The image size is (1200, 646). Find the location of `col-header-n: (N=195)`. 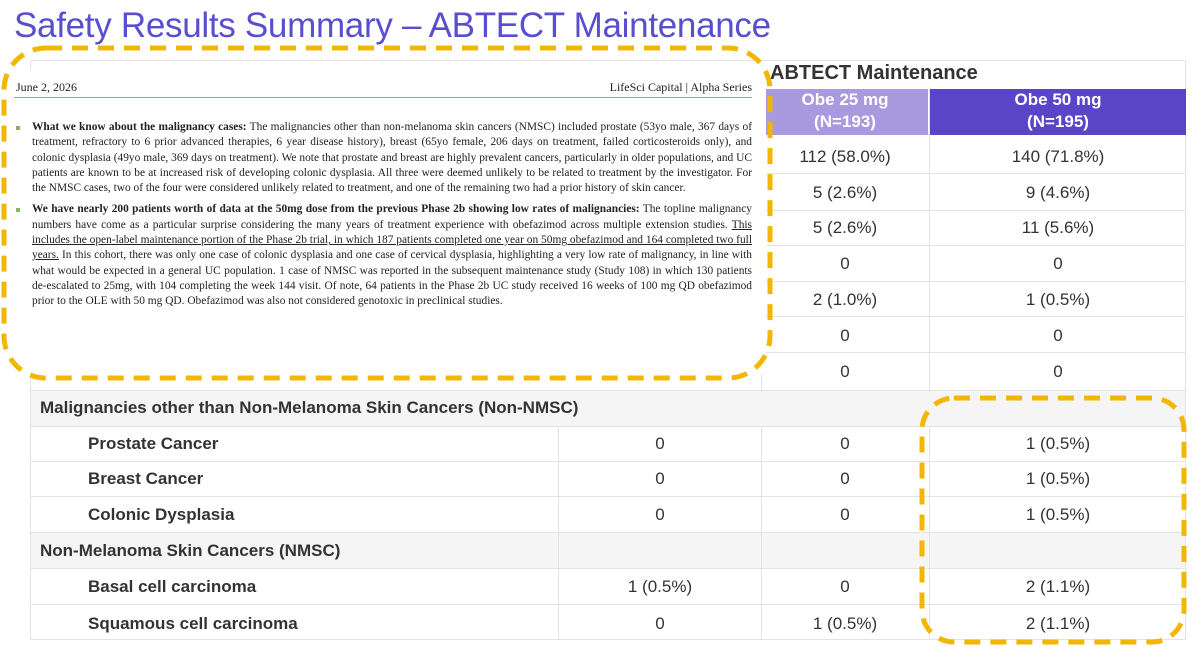

col-header-n: (N=195) is located at coordinates (1058, 121).